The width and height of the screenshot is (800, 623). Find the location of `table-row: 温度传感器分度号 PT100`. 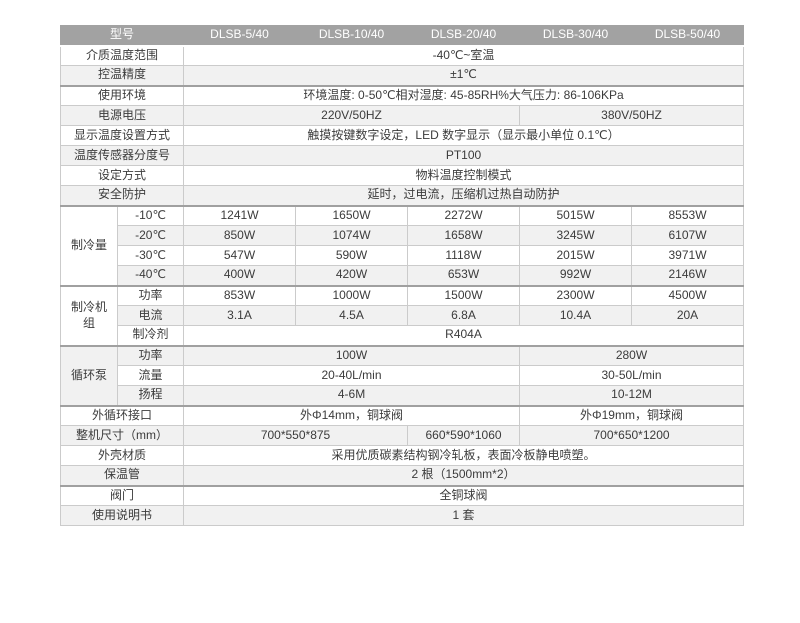

table-row: 温度传感器分度号 PT100 is located at coordinates (402, 155).